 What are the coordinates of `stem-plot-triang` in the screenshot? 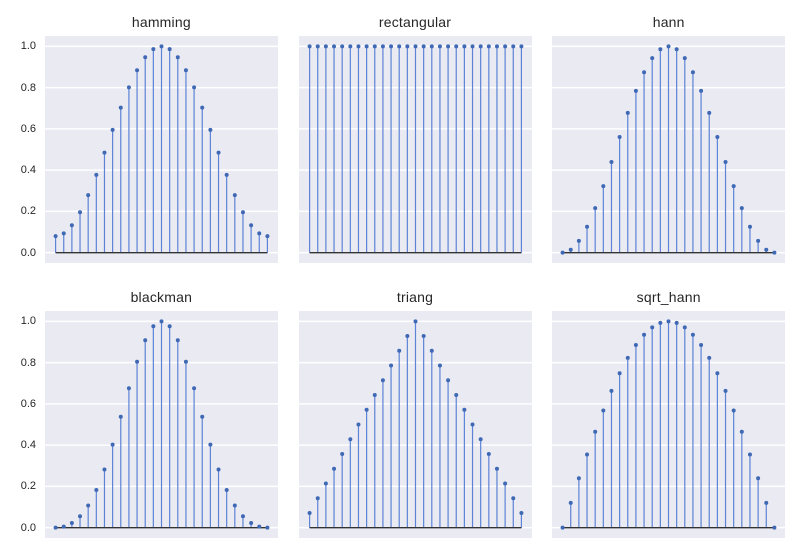 It's located at (415, 424).